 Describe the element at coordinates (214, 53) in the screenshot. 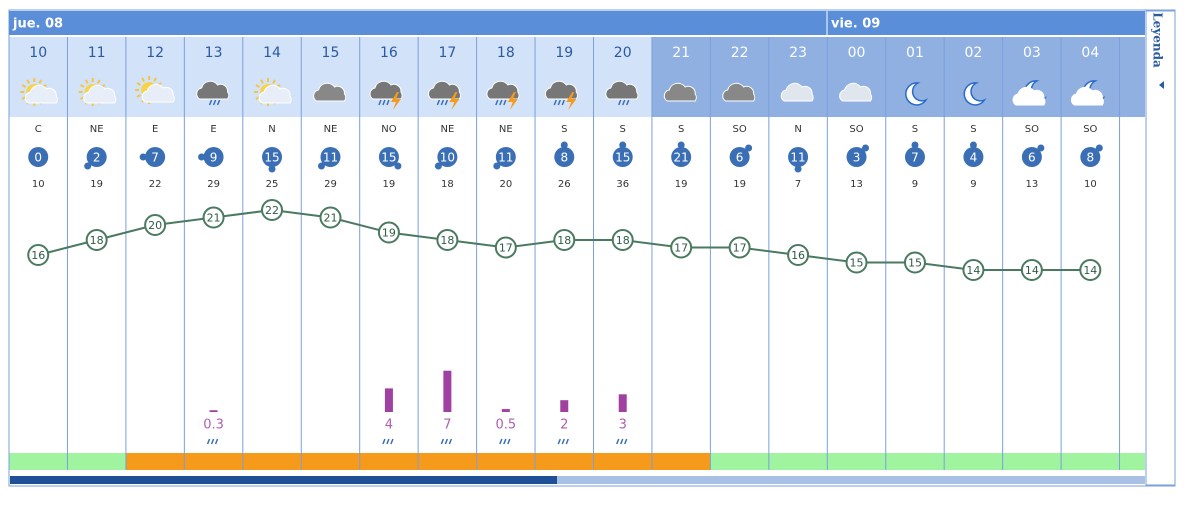

I see `hour: 13` at that location.